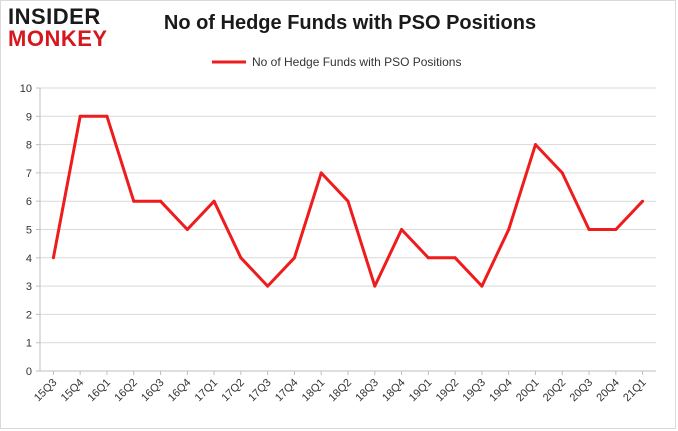 Image resolution: width=678 pixels, height=431 pixels. What do you see at coordinates (58, 38) in the screenshot?
I see `logo-line-2: MONKEY` at bounding box center [58, 38].